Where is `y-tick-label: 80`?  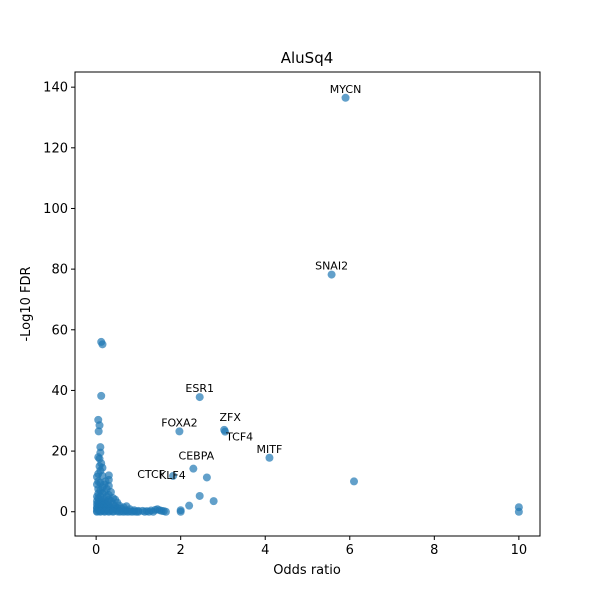 y-tick-label: 80 is located at coordinates (59, 270).